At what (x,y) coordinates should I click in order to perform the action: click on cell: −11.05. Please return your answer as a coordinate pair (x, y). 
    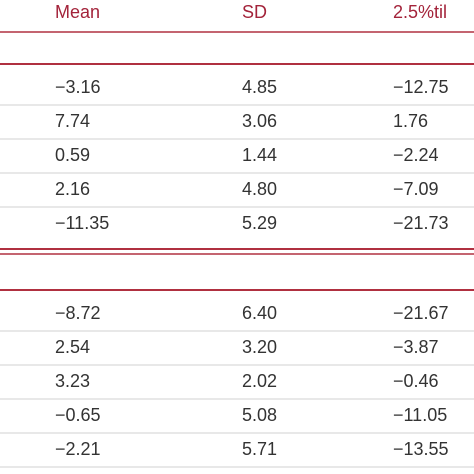
    Looking at the image, I should click on (420, 415).